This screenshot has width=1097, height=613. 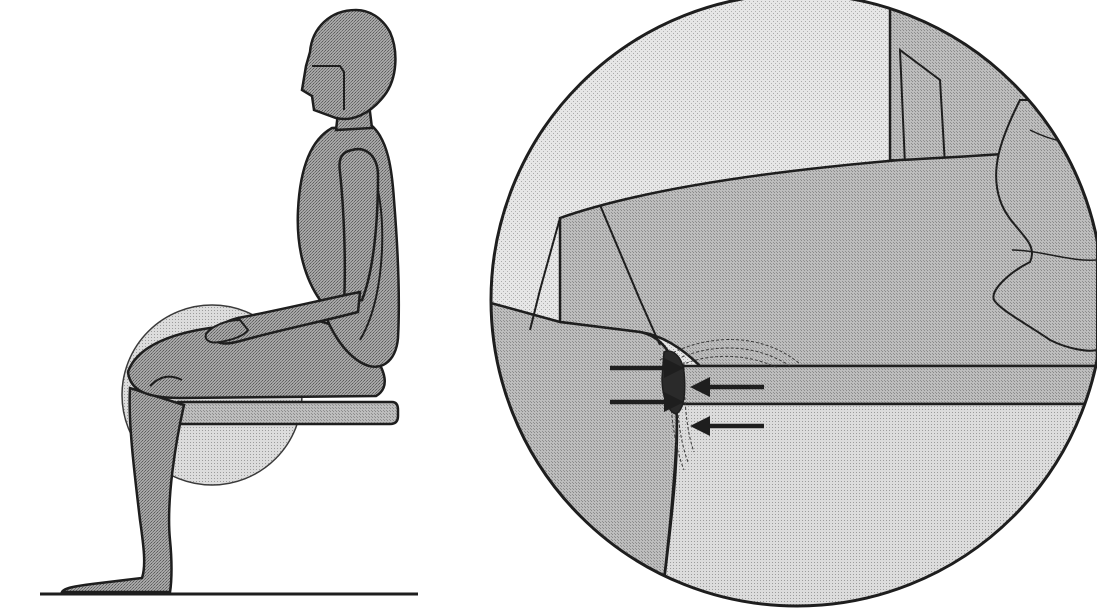 I want to click on detail-knee-line, so click(x=630, y=275).